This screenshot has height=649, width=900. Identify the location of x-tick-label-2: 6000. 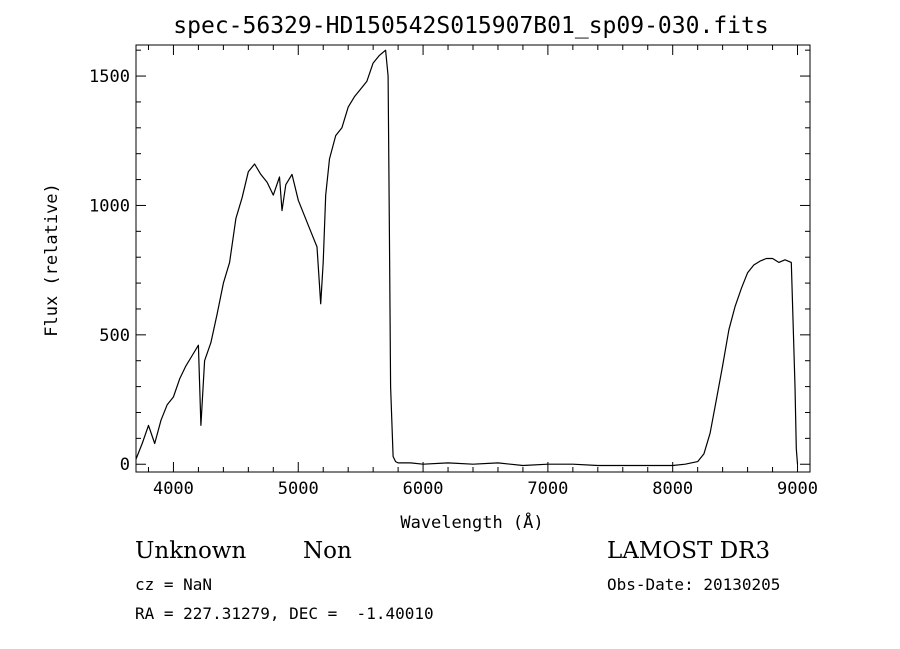
(423, 489).